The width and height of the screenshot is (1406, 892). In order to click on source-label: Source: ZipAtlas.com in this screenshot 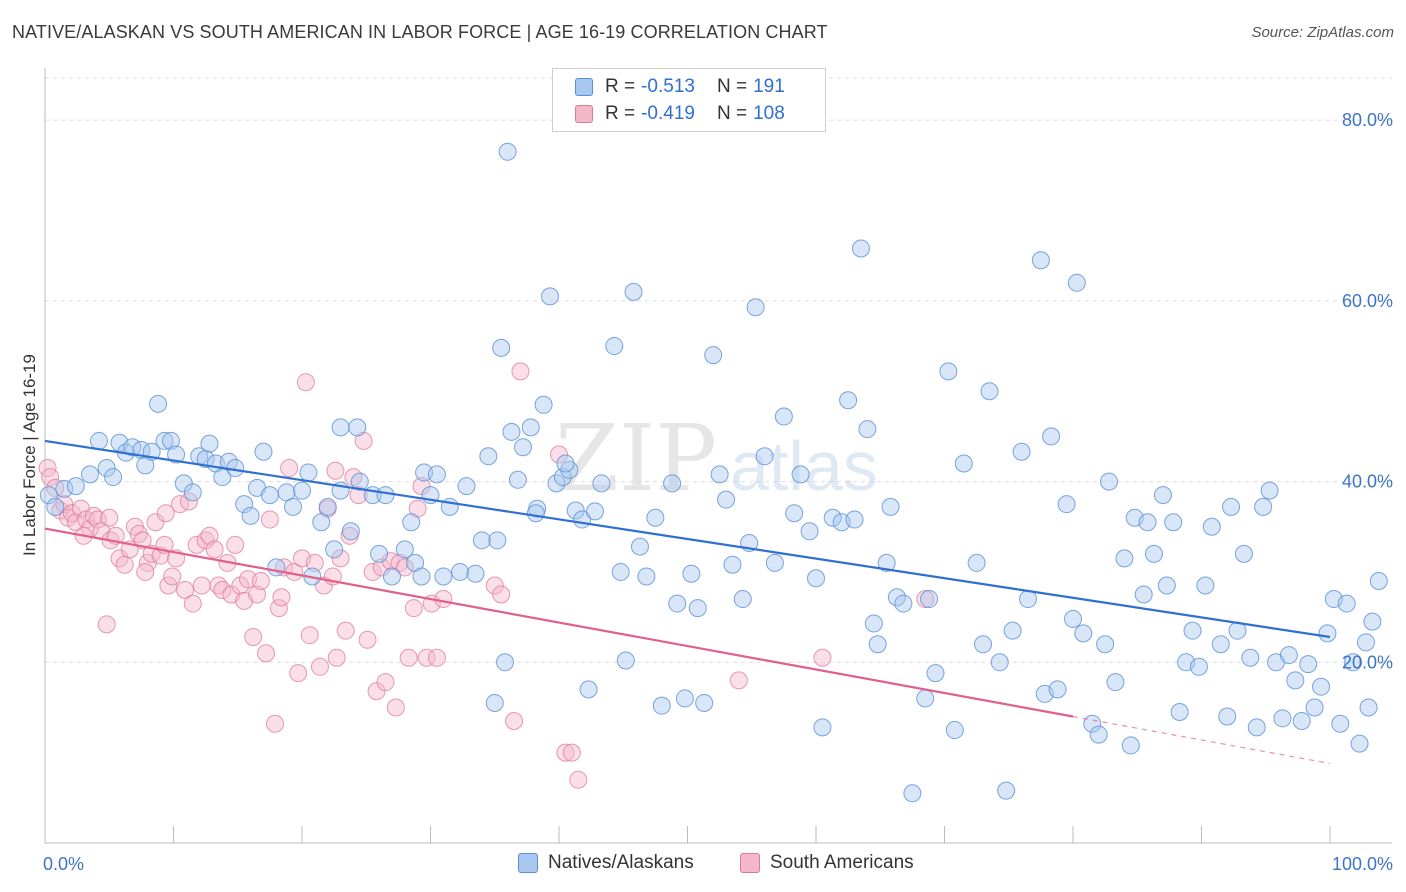, I will do `click(1322, 32)`.